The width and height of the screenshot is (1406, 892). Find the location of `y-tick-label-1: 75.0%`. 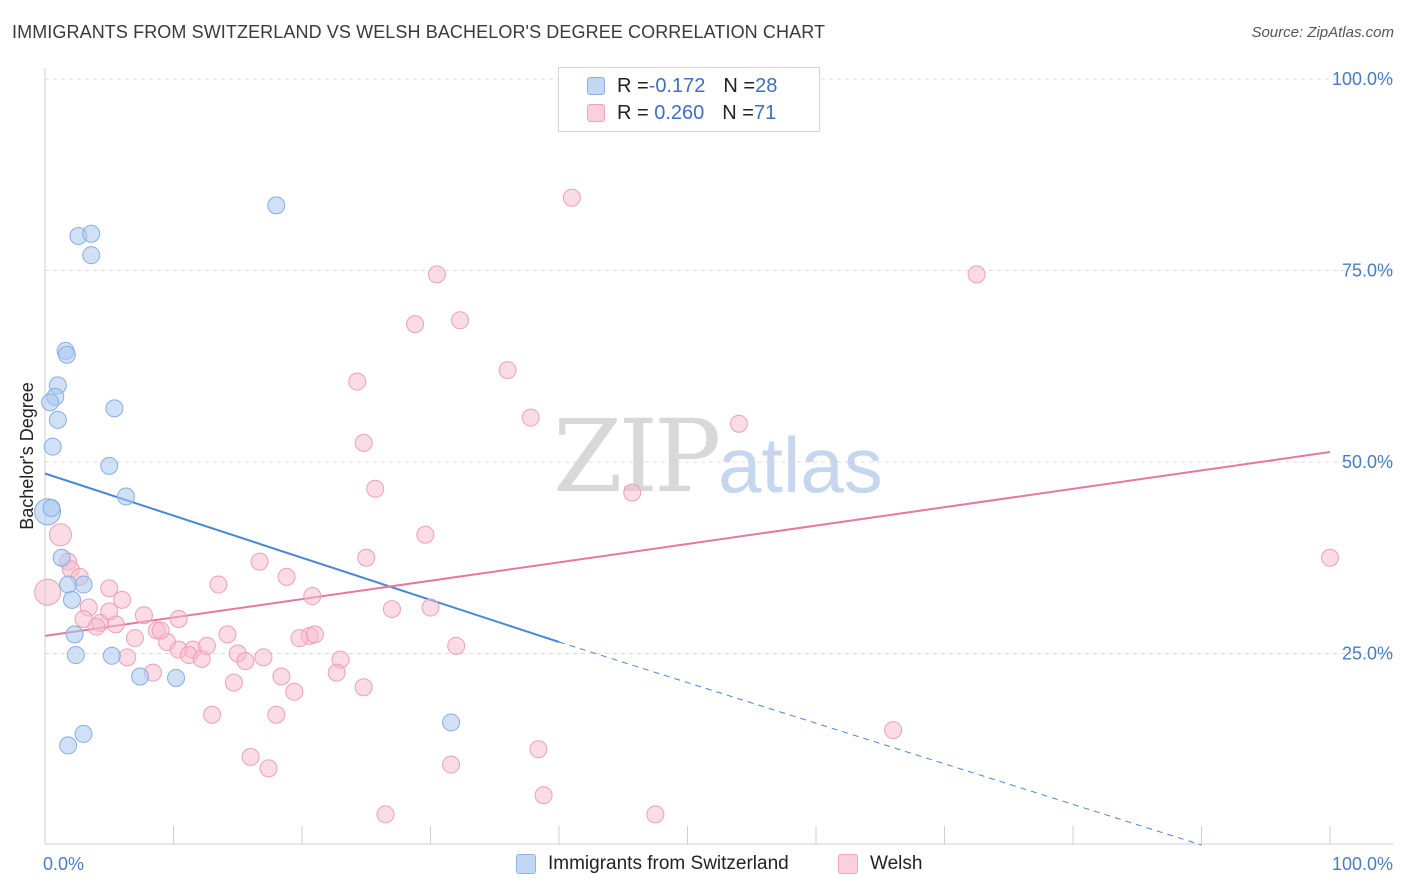

y-tick-label-1: 75.0% is located at coordinates (1367, 271).